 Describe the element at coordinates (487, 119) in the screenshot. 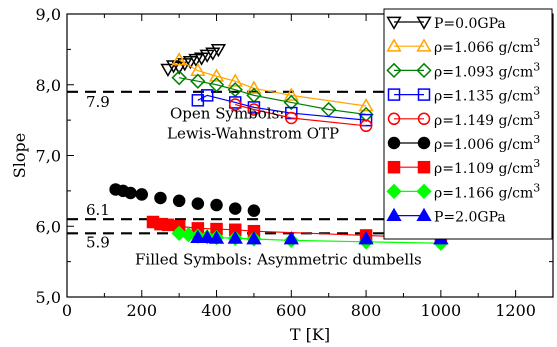

I see `legend-label: ρ=1.149 g/cm3` at that location.